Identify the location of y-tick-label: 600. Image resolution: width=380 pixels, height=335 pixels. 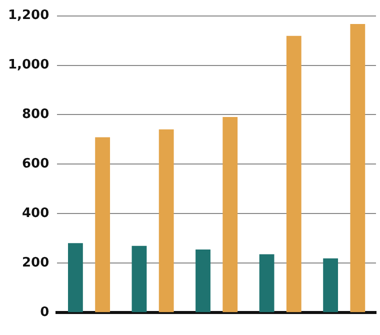
(36, 164).